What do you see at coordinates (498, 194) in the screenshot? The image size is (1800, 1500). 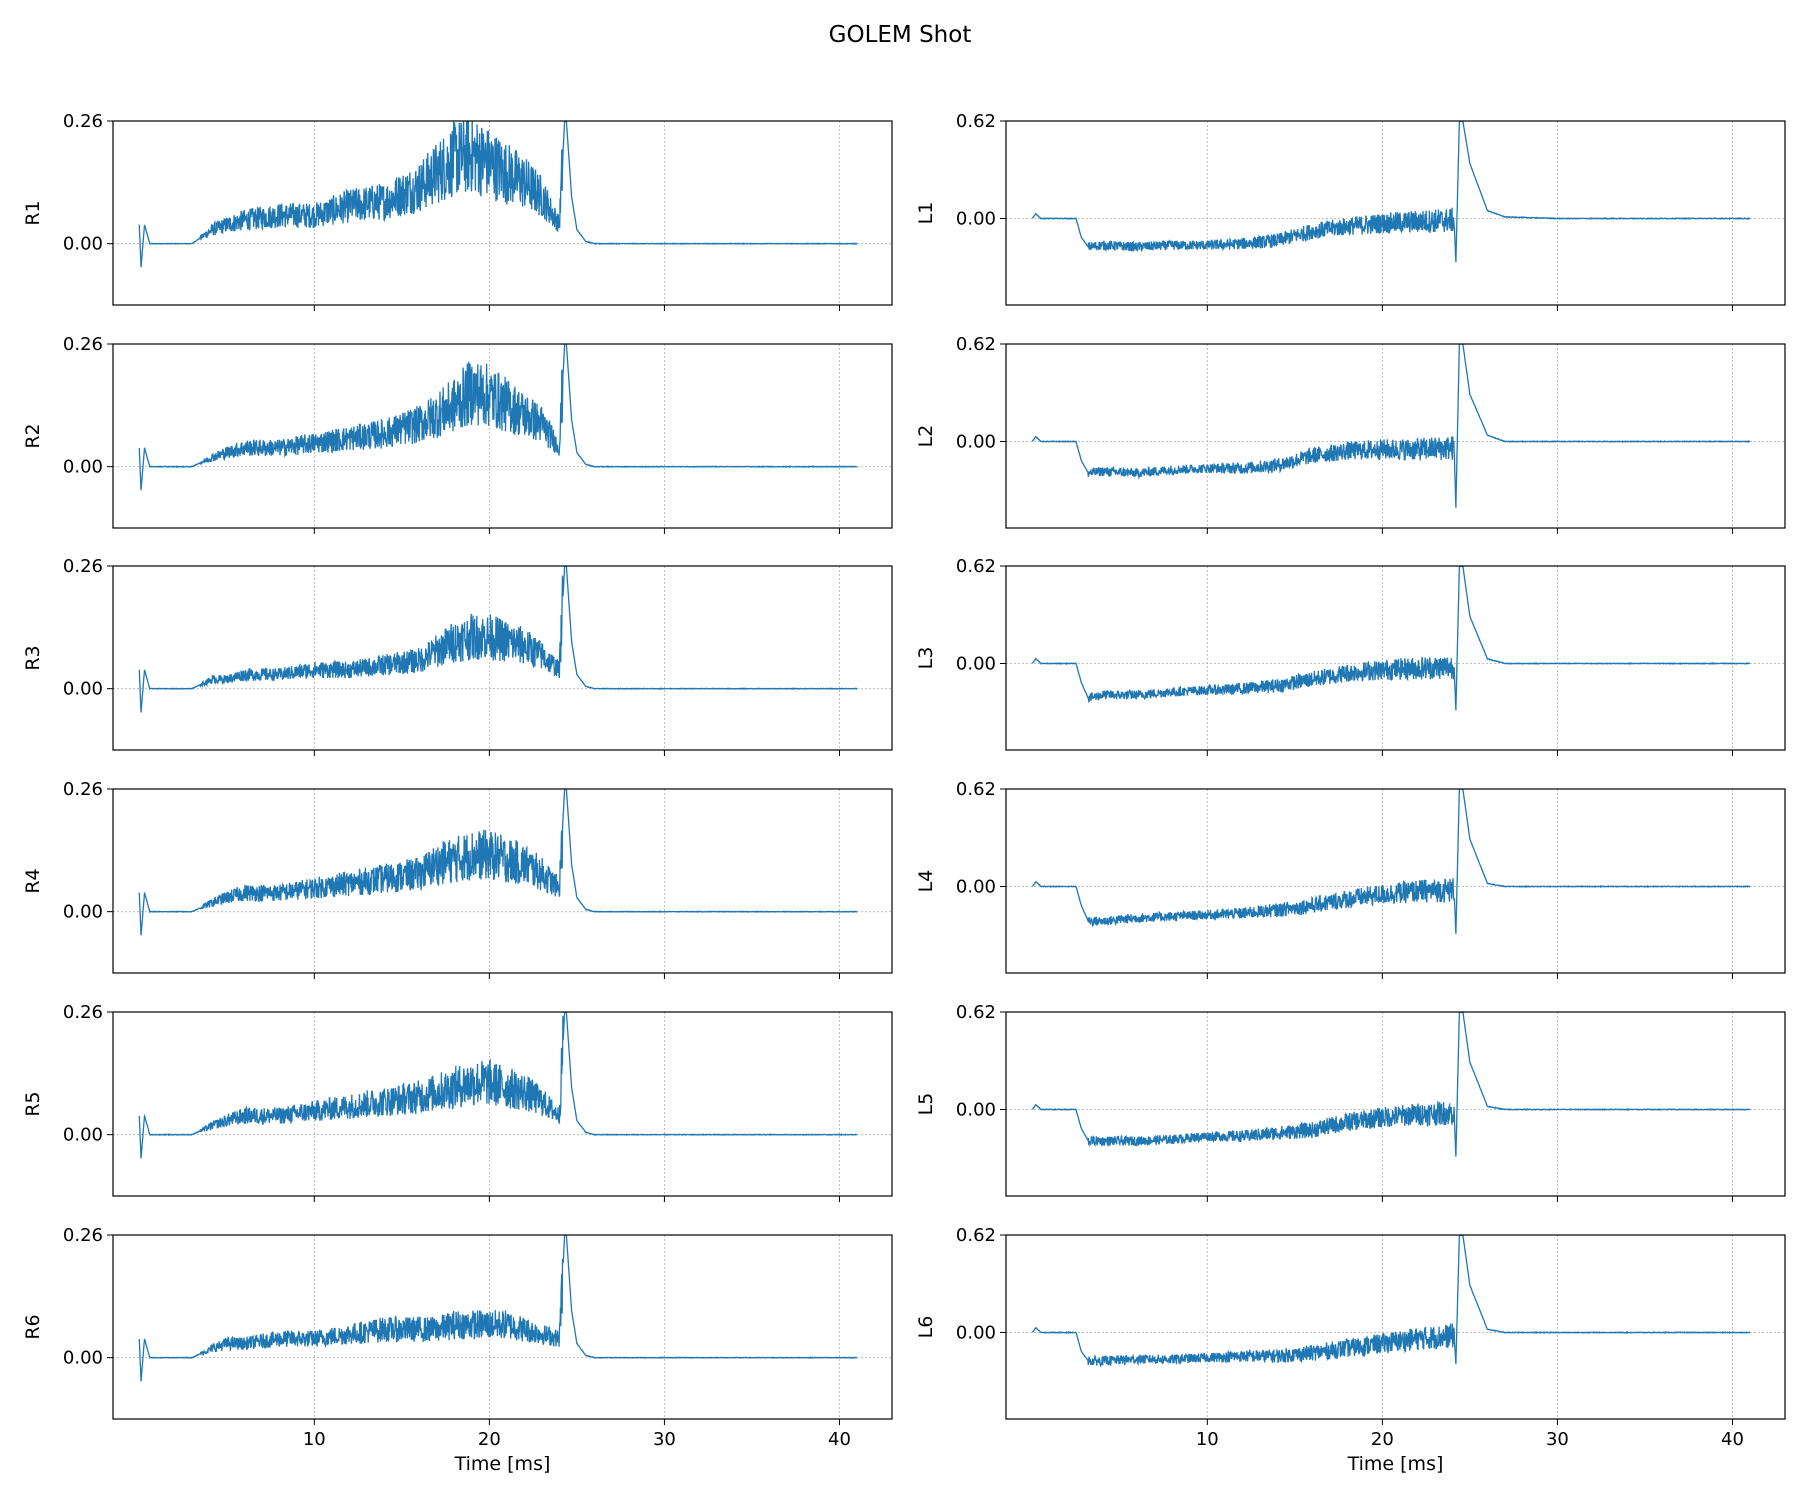 I see `series-line-r1` at bounding box center [498, 194].